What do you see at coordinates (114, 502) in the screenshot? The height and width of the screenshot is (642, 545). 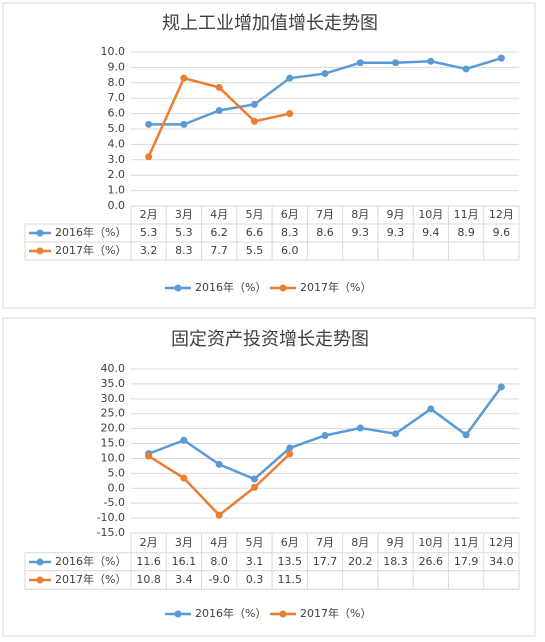 I see `y-tick-label: -5.0` at bounding box center [114, 502].